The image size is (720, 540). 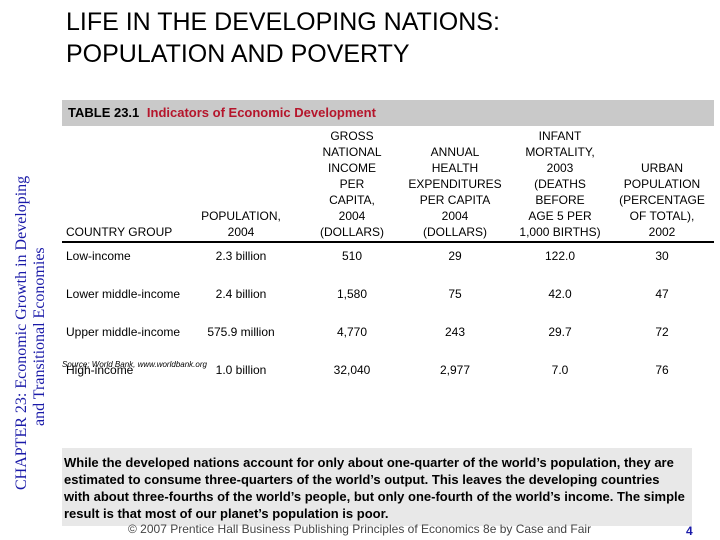 What do you see at coordinates (352, 370) in the screenshot?
I see `table-cell: 32,040` at bounding box center [352, 370].